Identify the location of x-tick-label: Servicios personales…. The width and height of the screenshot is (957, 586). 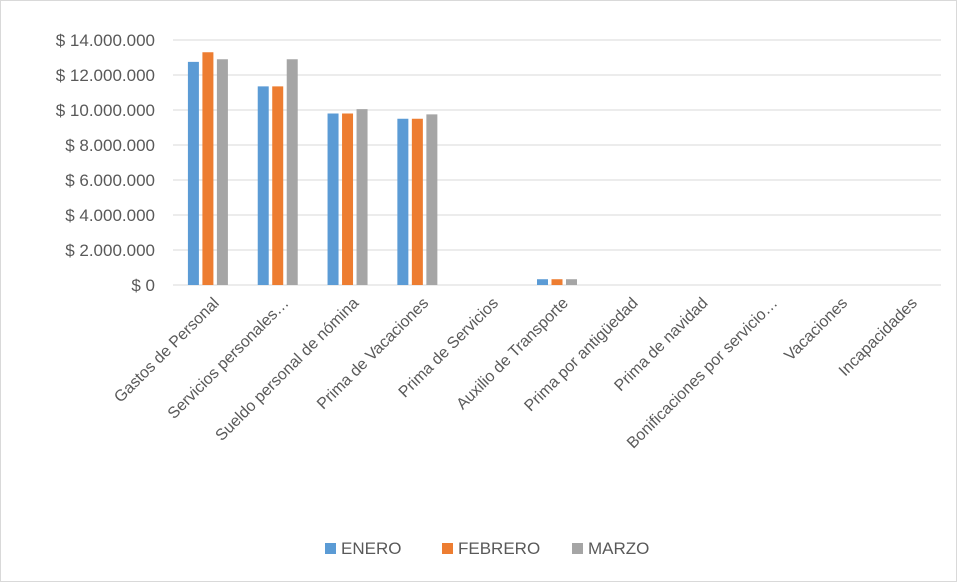
(229, 359).